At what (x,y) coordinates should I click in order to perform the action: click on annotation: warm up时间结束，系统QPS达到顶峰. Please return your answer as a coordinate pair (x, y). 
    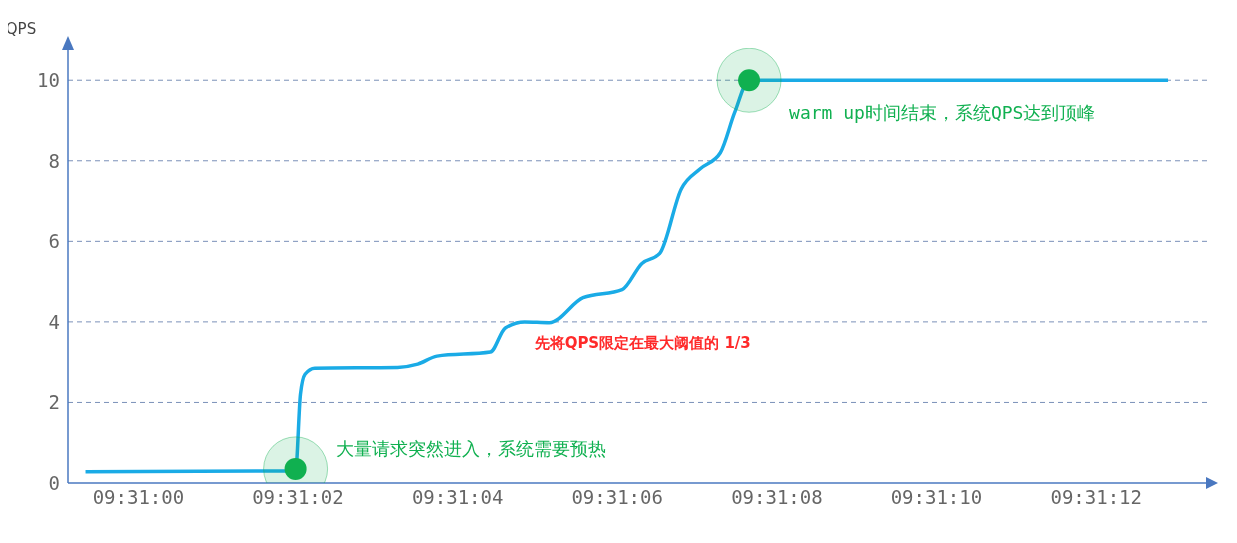
    Looking at the image, I should click on (942, 113).